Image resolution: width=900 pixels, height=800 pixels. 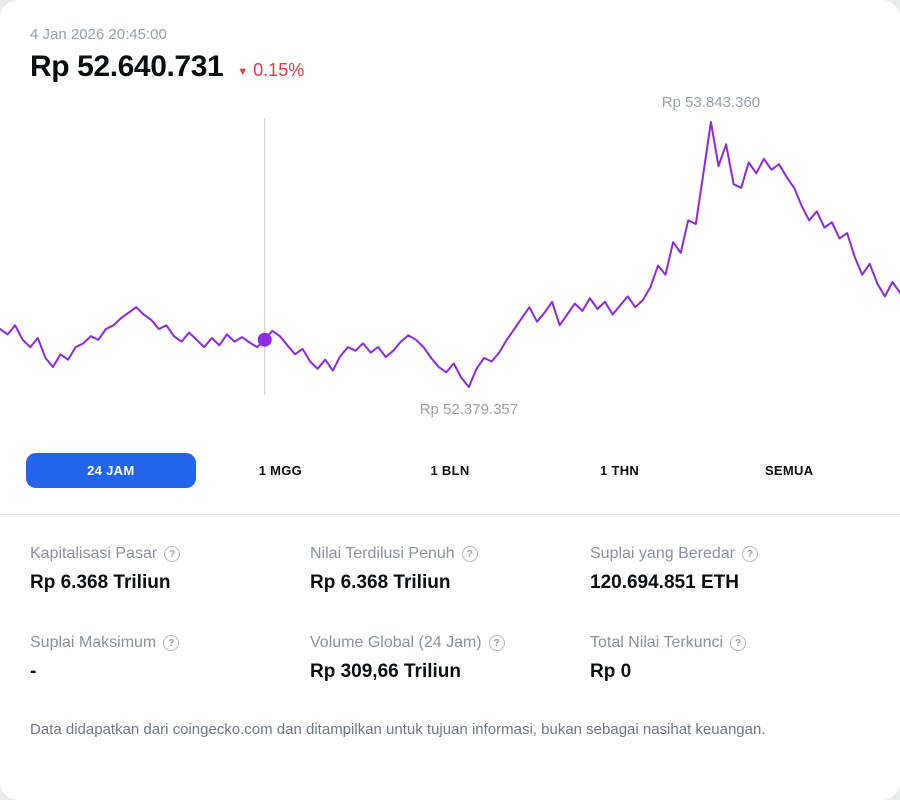 I want to click on crosshair-dot, so click(x=264, y=339).